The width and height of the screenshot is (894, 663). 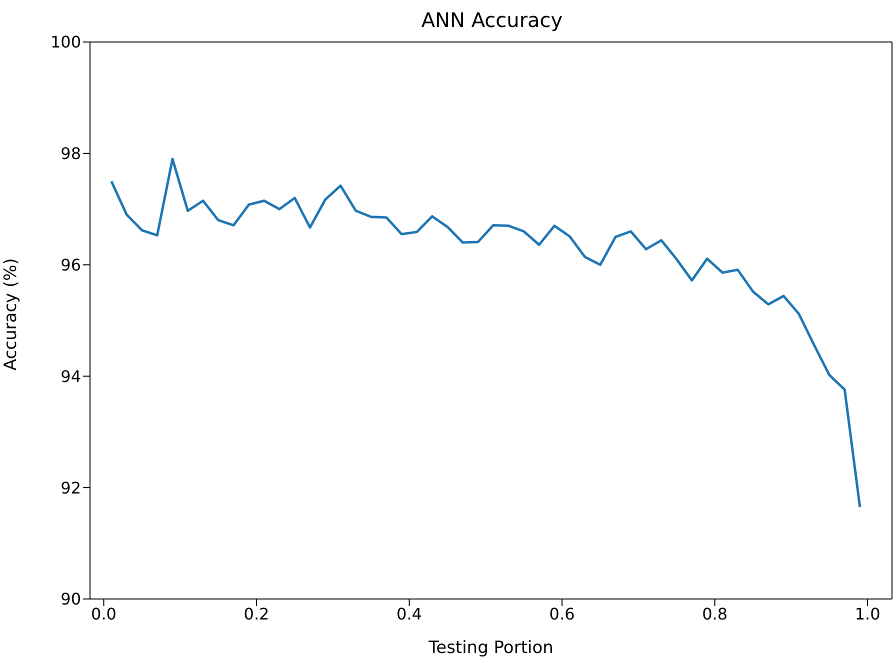 What do you see at coordinates (257, 614) in the screenshot?
I see `x-tick-label: 0.2` at bounding box center [257, 614].